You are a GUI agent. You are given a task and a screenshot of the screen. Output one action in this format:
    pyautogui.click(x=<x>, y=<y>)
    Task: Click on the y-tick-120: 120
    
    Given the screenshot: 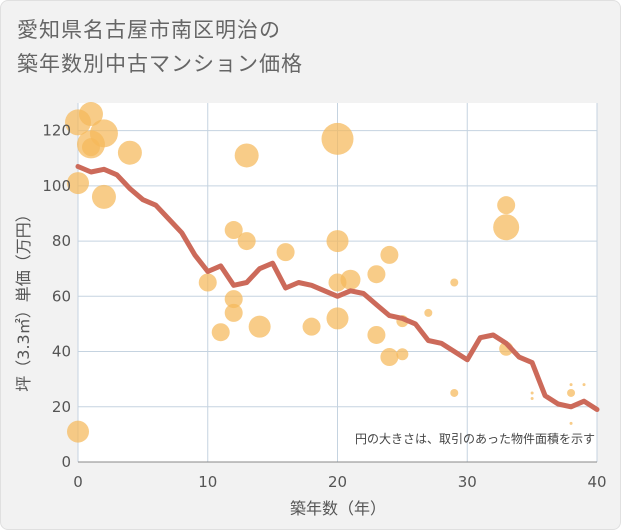 What is the action you would take?
    pyautogui.click(x=56, y=131)
    